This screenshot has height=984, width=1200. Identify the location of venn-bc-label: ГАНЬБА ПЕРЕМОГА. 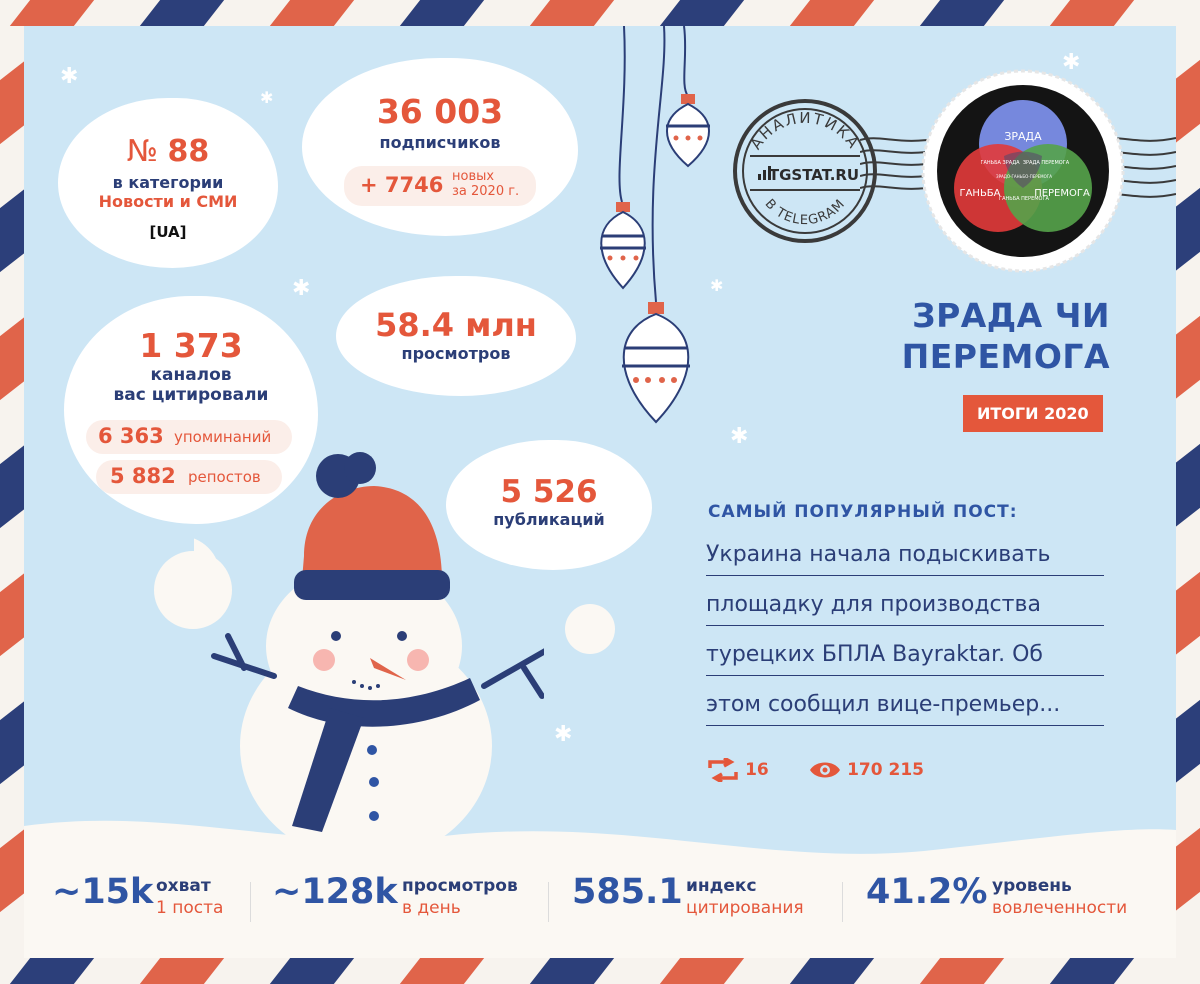
(1024, 199).